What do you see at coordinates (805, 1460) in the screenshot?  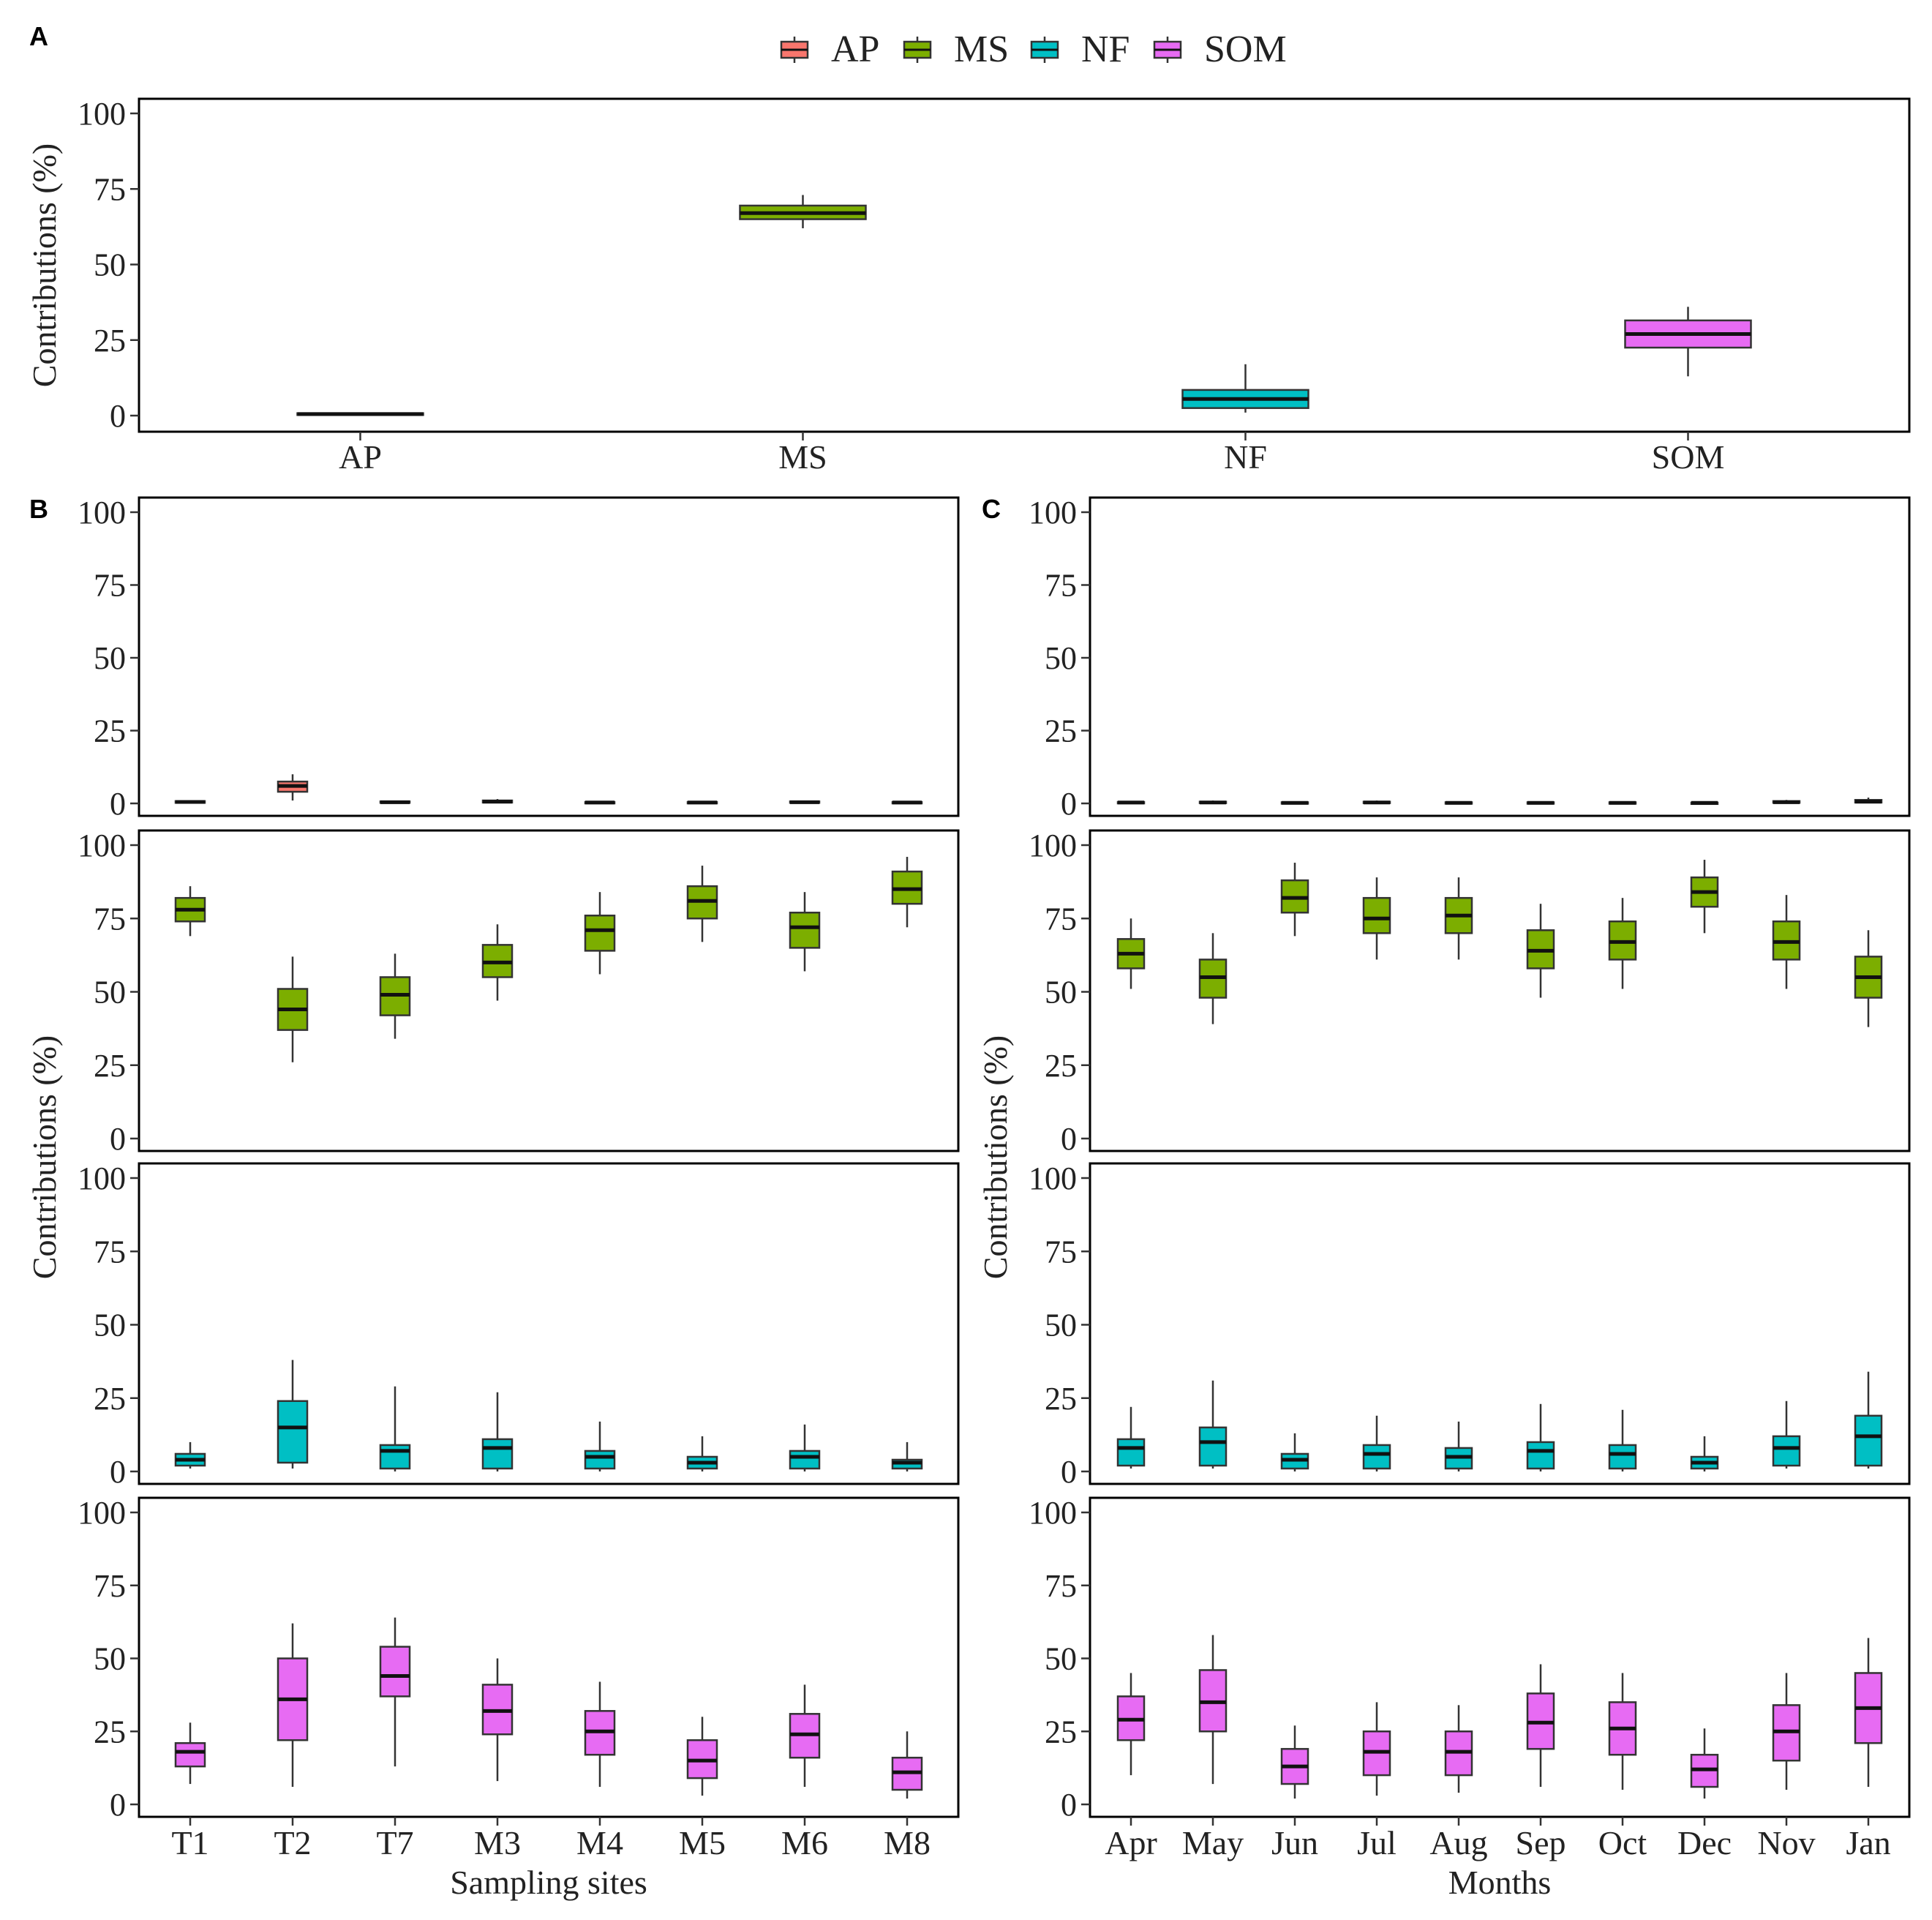 I see `panel-b-nf-m6-box` at bounding box center [805, 1460].